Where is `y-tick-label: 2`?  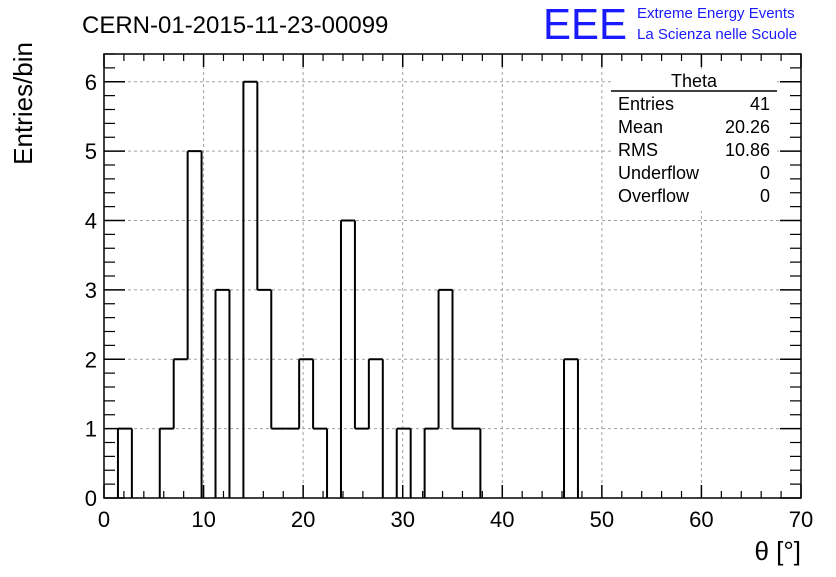
y-tick-label: 2 is located at coordinates (91, 359).